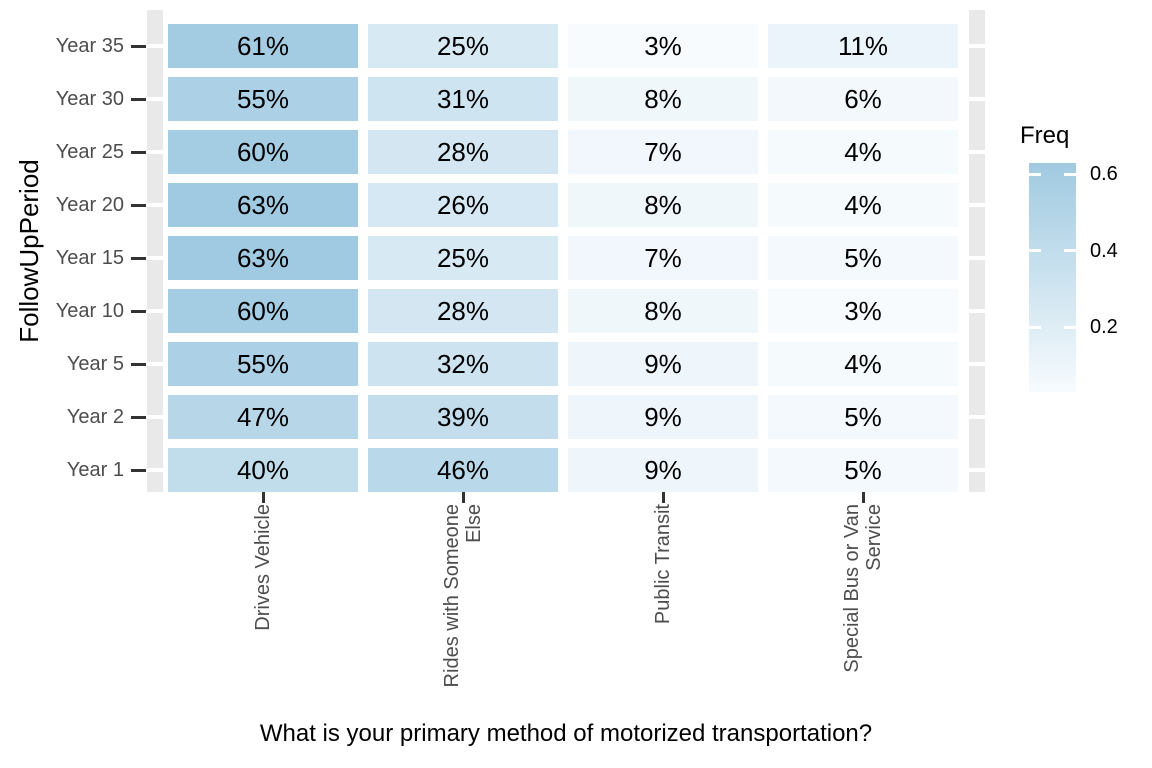 The image size is (1152, 768). I want to click on x-tick-label: Public Transit, so click(663, 564).